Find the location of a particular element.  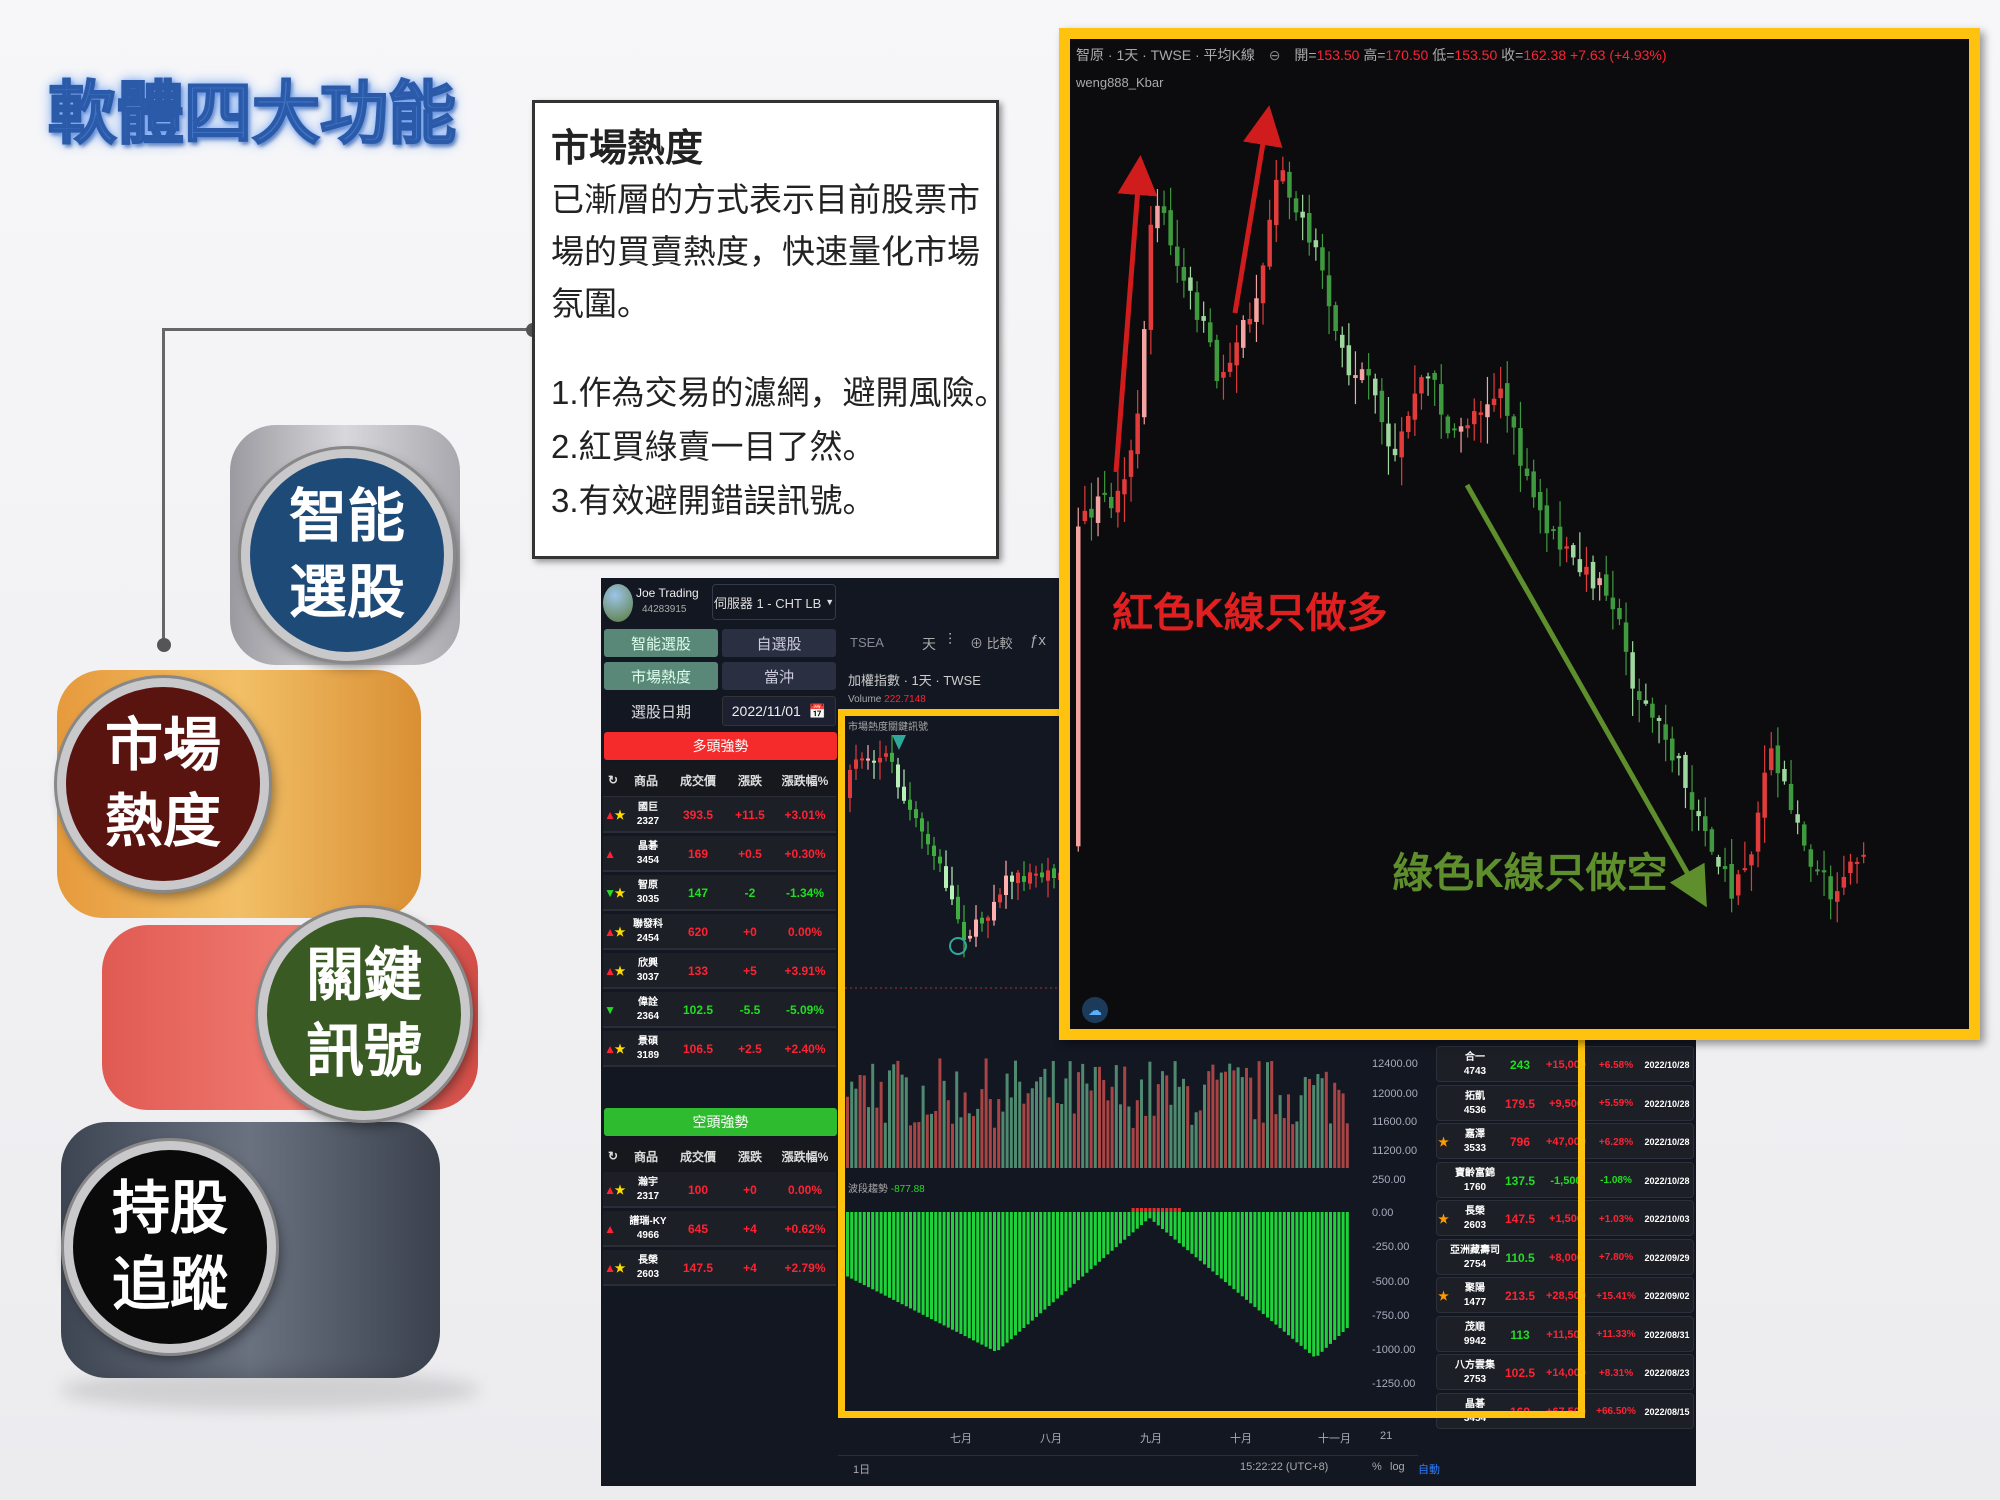

symbol-input: TSEA is located at coordinates (867, 642).